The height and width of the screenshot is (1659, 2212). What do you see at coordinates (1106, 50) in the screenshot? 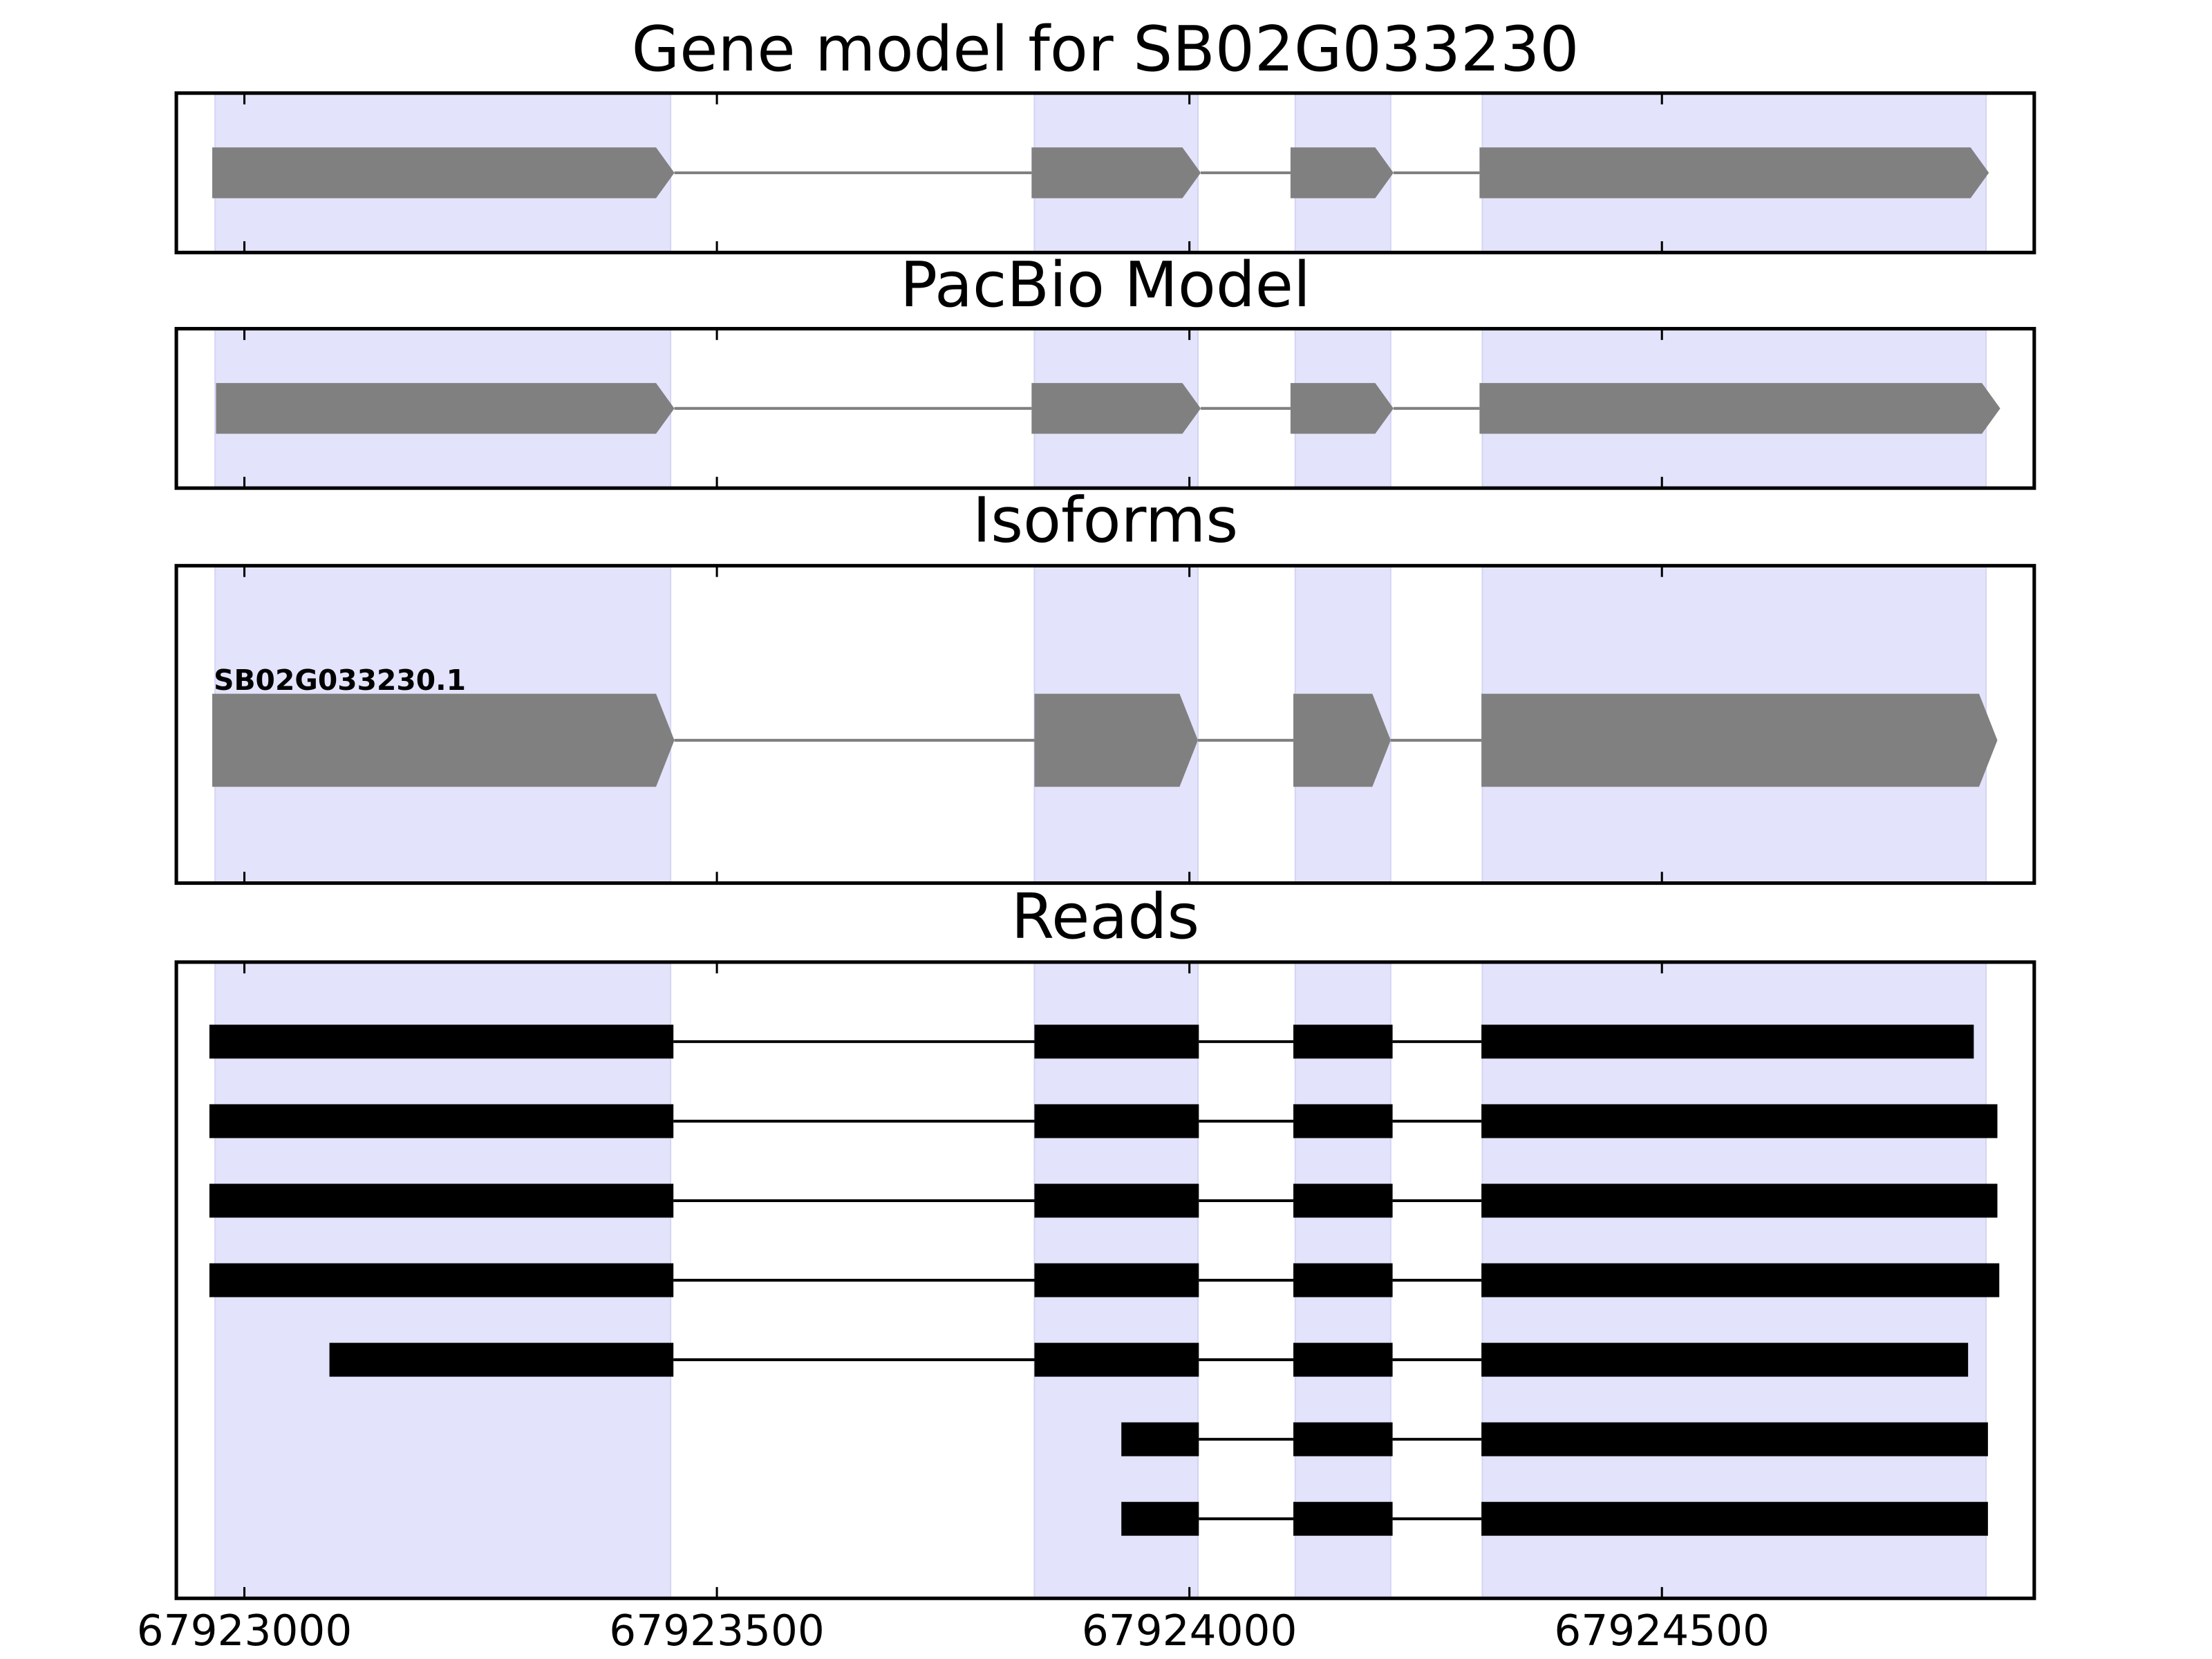
I see `panel-title: Gene model for SB02G033230` at bounding box center [1106, 50].